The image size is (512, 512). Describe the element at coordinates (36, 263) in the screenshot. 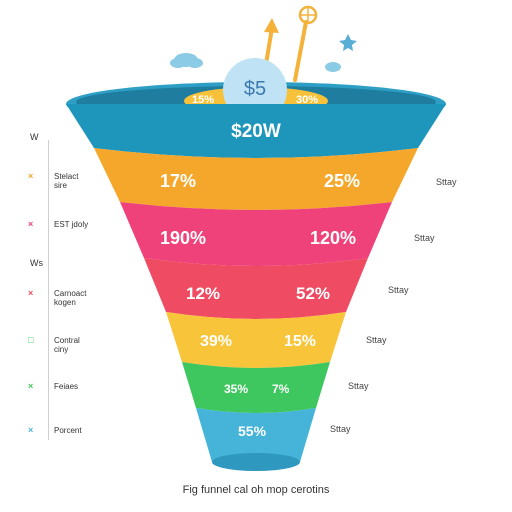

I see `axis-tick-mid: Ws` at that location.